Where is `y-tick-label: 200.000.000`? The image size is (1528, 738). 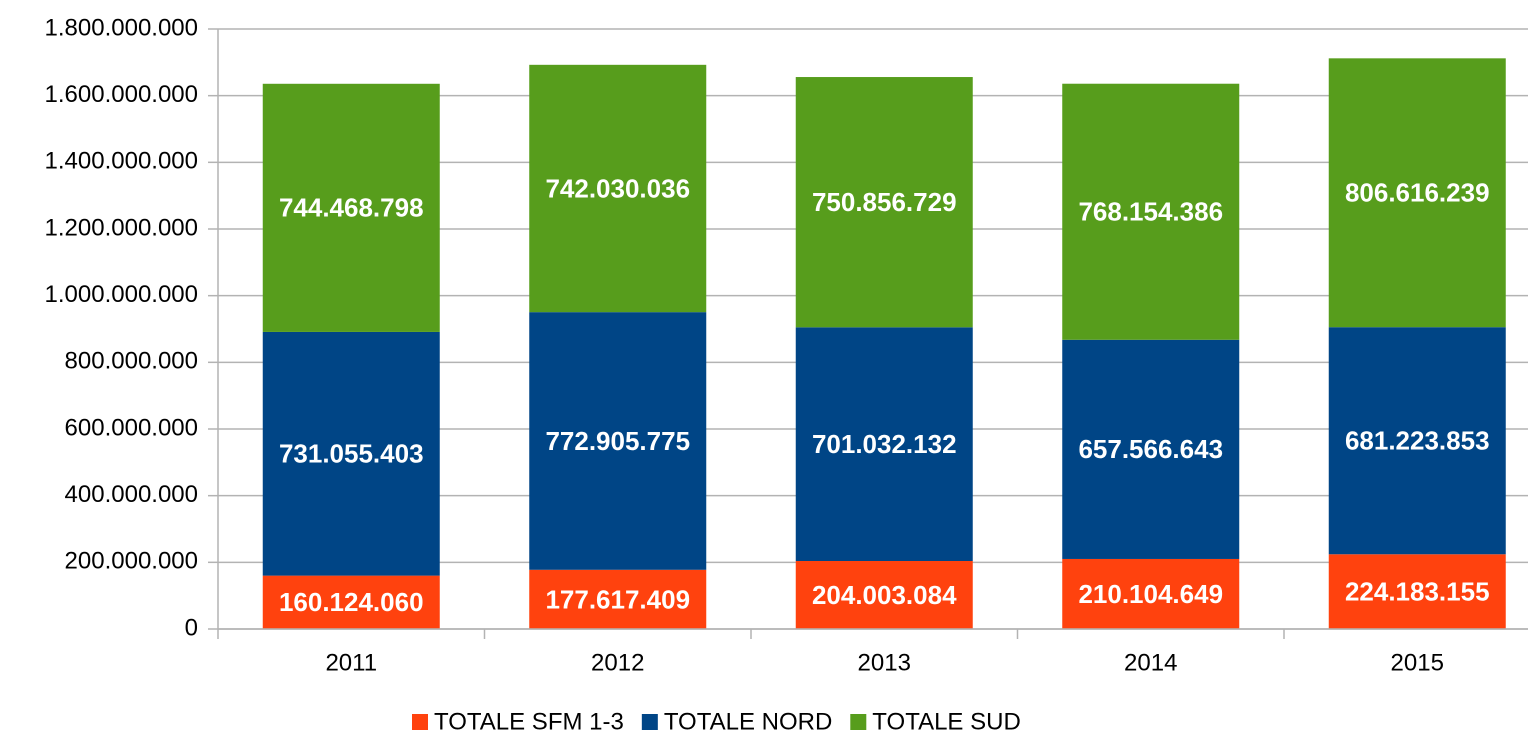 y-tick-label: 200.000.000 is located at coordinates (131, 561).